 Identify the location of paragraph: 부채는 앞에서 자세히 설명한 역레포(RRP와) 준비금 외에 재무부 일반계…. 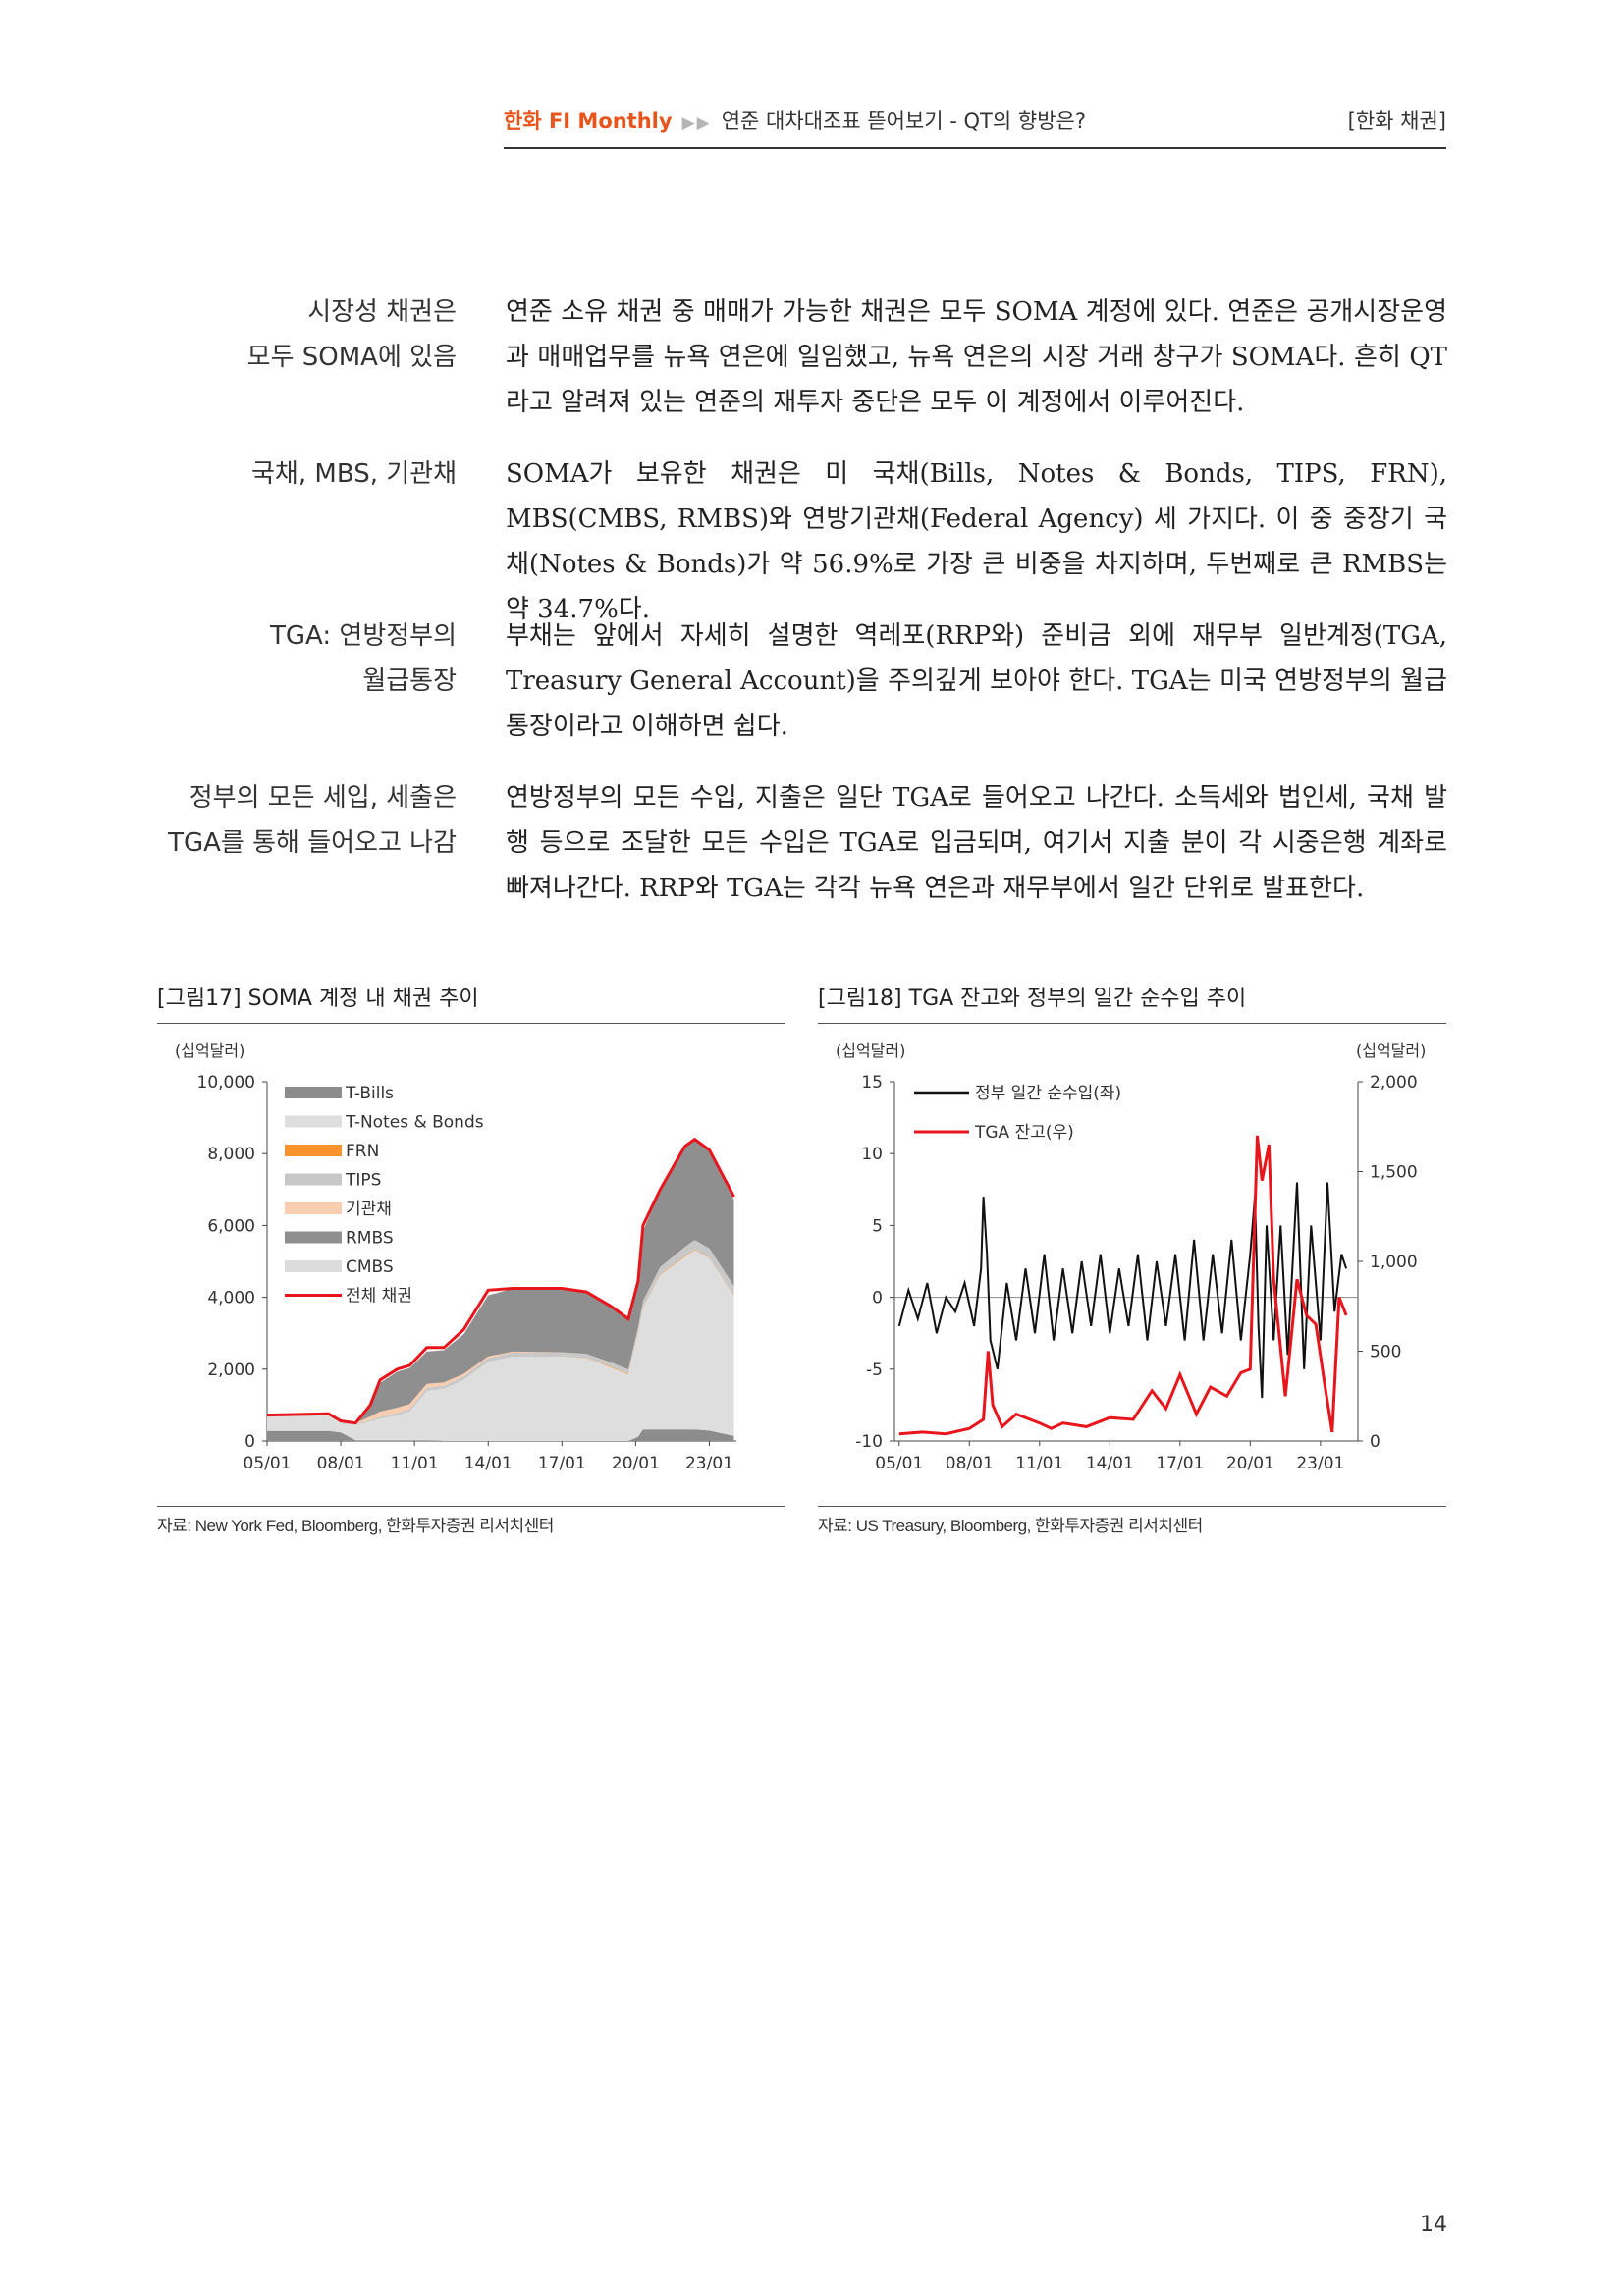
(976, 681).